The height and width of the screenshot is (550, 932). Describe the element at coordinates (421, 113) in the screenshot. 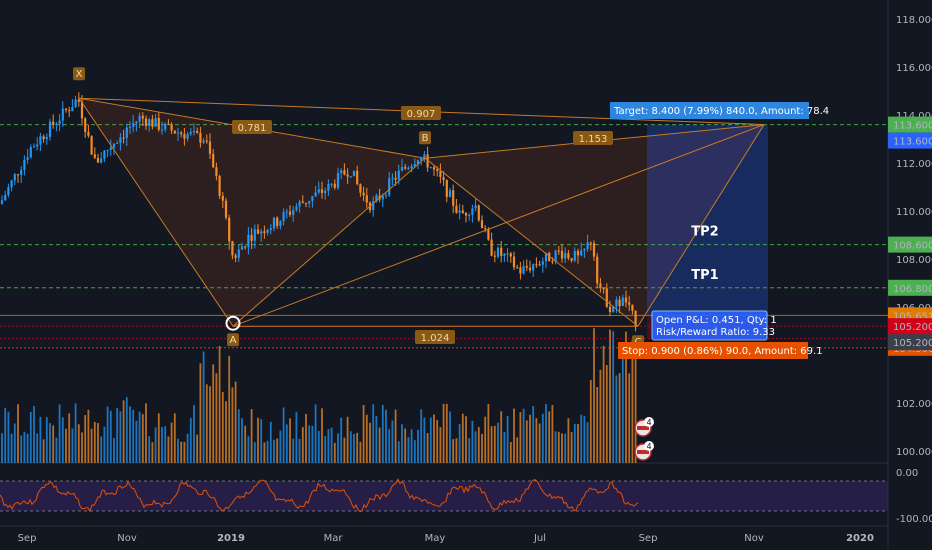

I see `ratio-label: 0.907` at that location.